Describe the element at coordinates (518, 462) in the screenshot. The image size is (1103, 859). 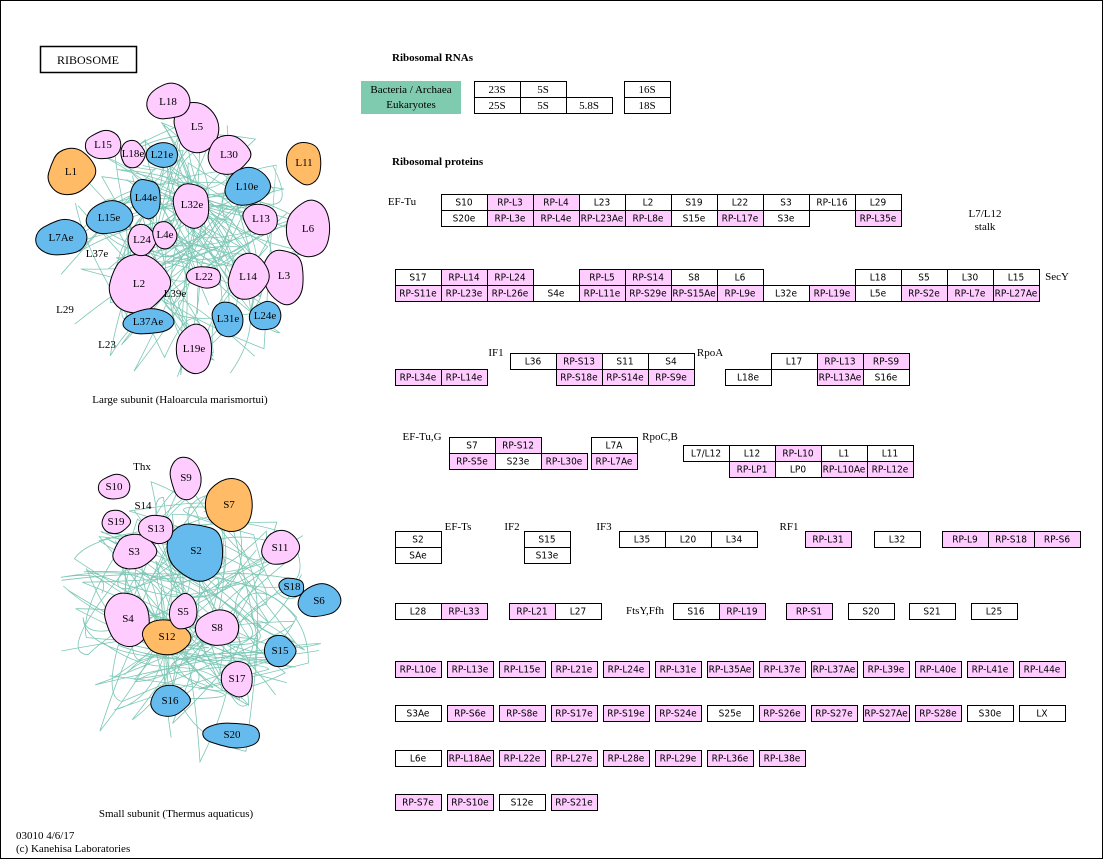
I see `protein-label: S23e` at that location.